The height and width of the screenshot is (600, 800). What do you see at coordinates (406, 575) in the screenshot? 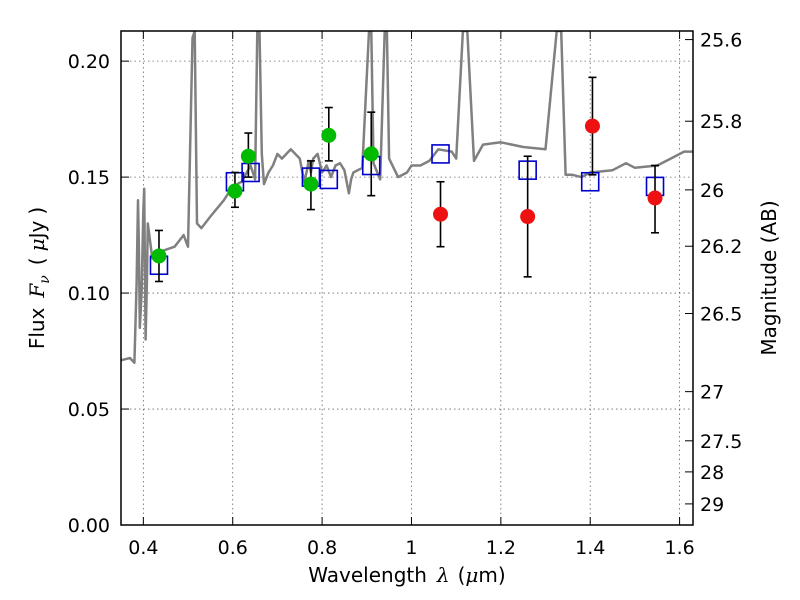
I see `x-axis-label: Wavelength λ (μm)` at bounding box center [406, 575].